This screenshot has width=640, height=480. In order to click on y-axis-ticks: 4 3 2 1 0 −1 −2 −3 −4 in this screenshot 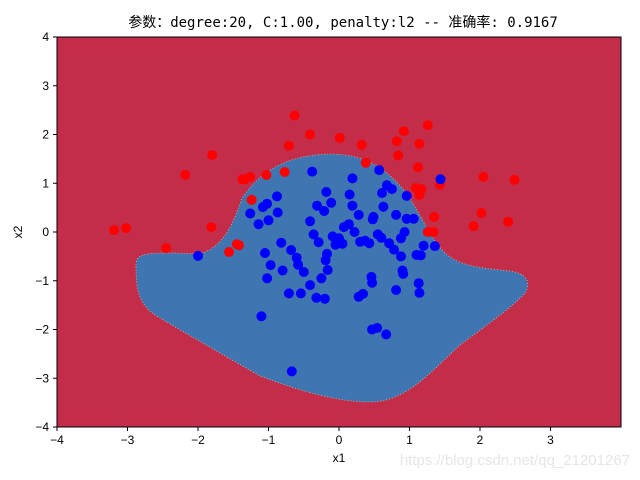, I will do `click(46, 232)`.